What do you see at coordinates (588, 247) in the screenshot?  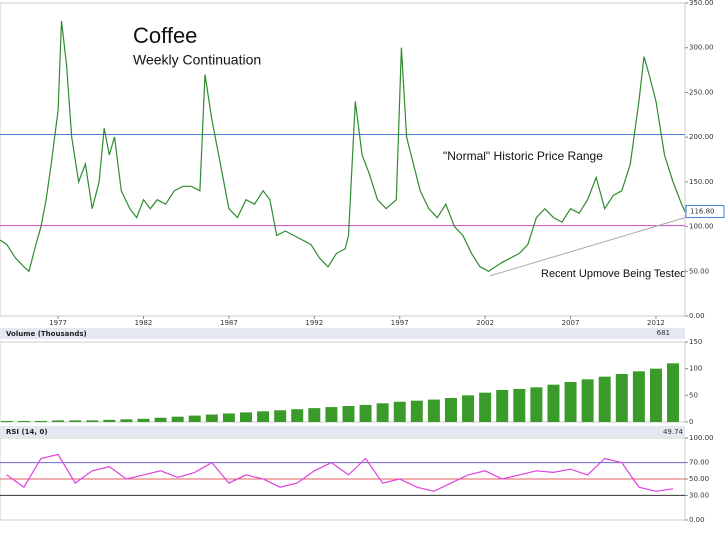 I see `trend-line` at bounding box center [588, 247].